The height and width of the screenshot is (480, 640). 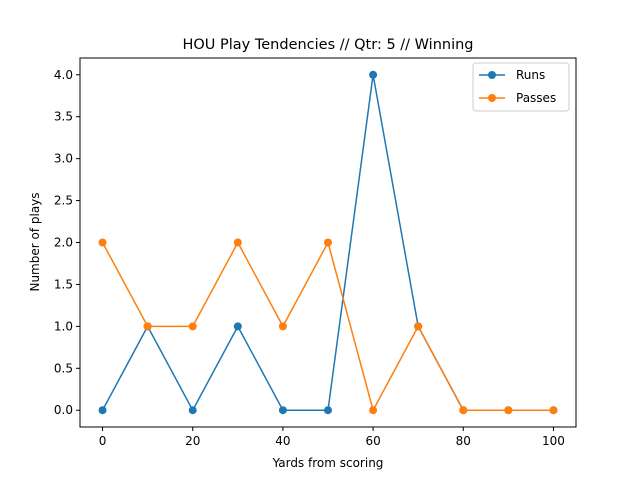 I want to click on legend: Runs Passes, so click(x=521, y=87).